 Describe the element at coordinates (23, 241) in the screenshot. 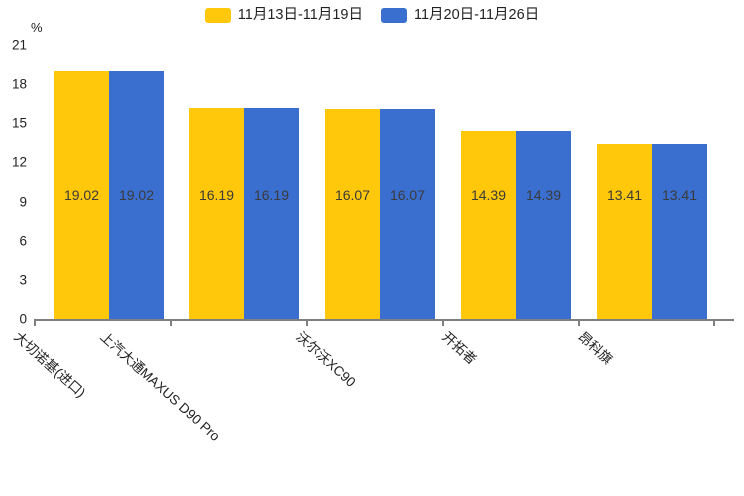

I see `y-tick-6: 6` at that location.